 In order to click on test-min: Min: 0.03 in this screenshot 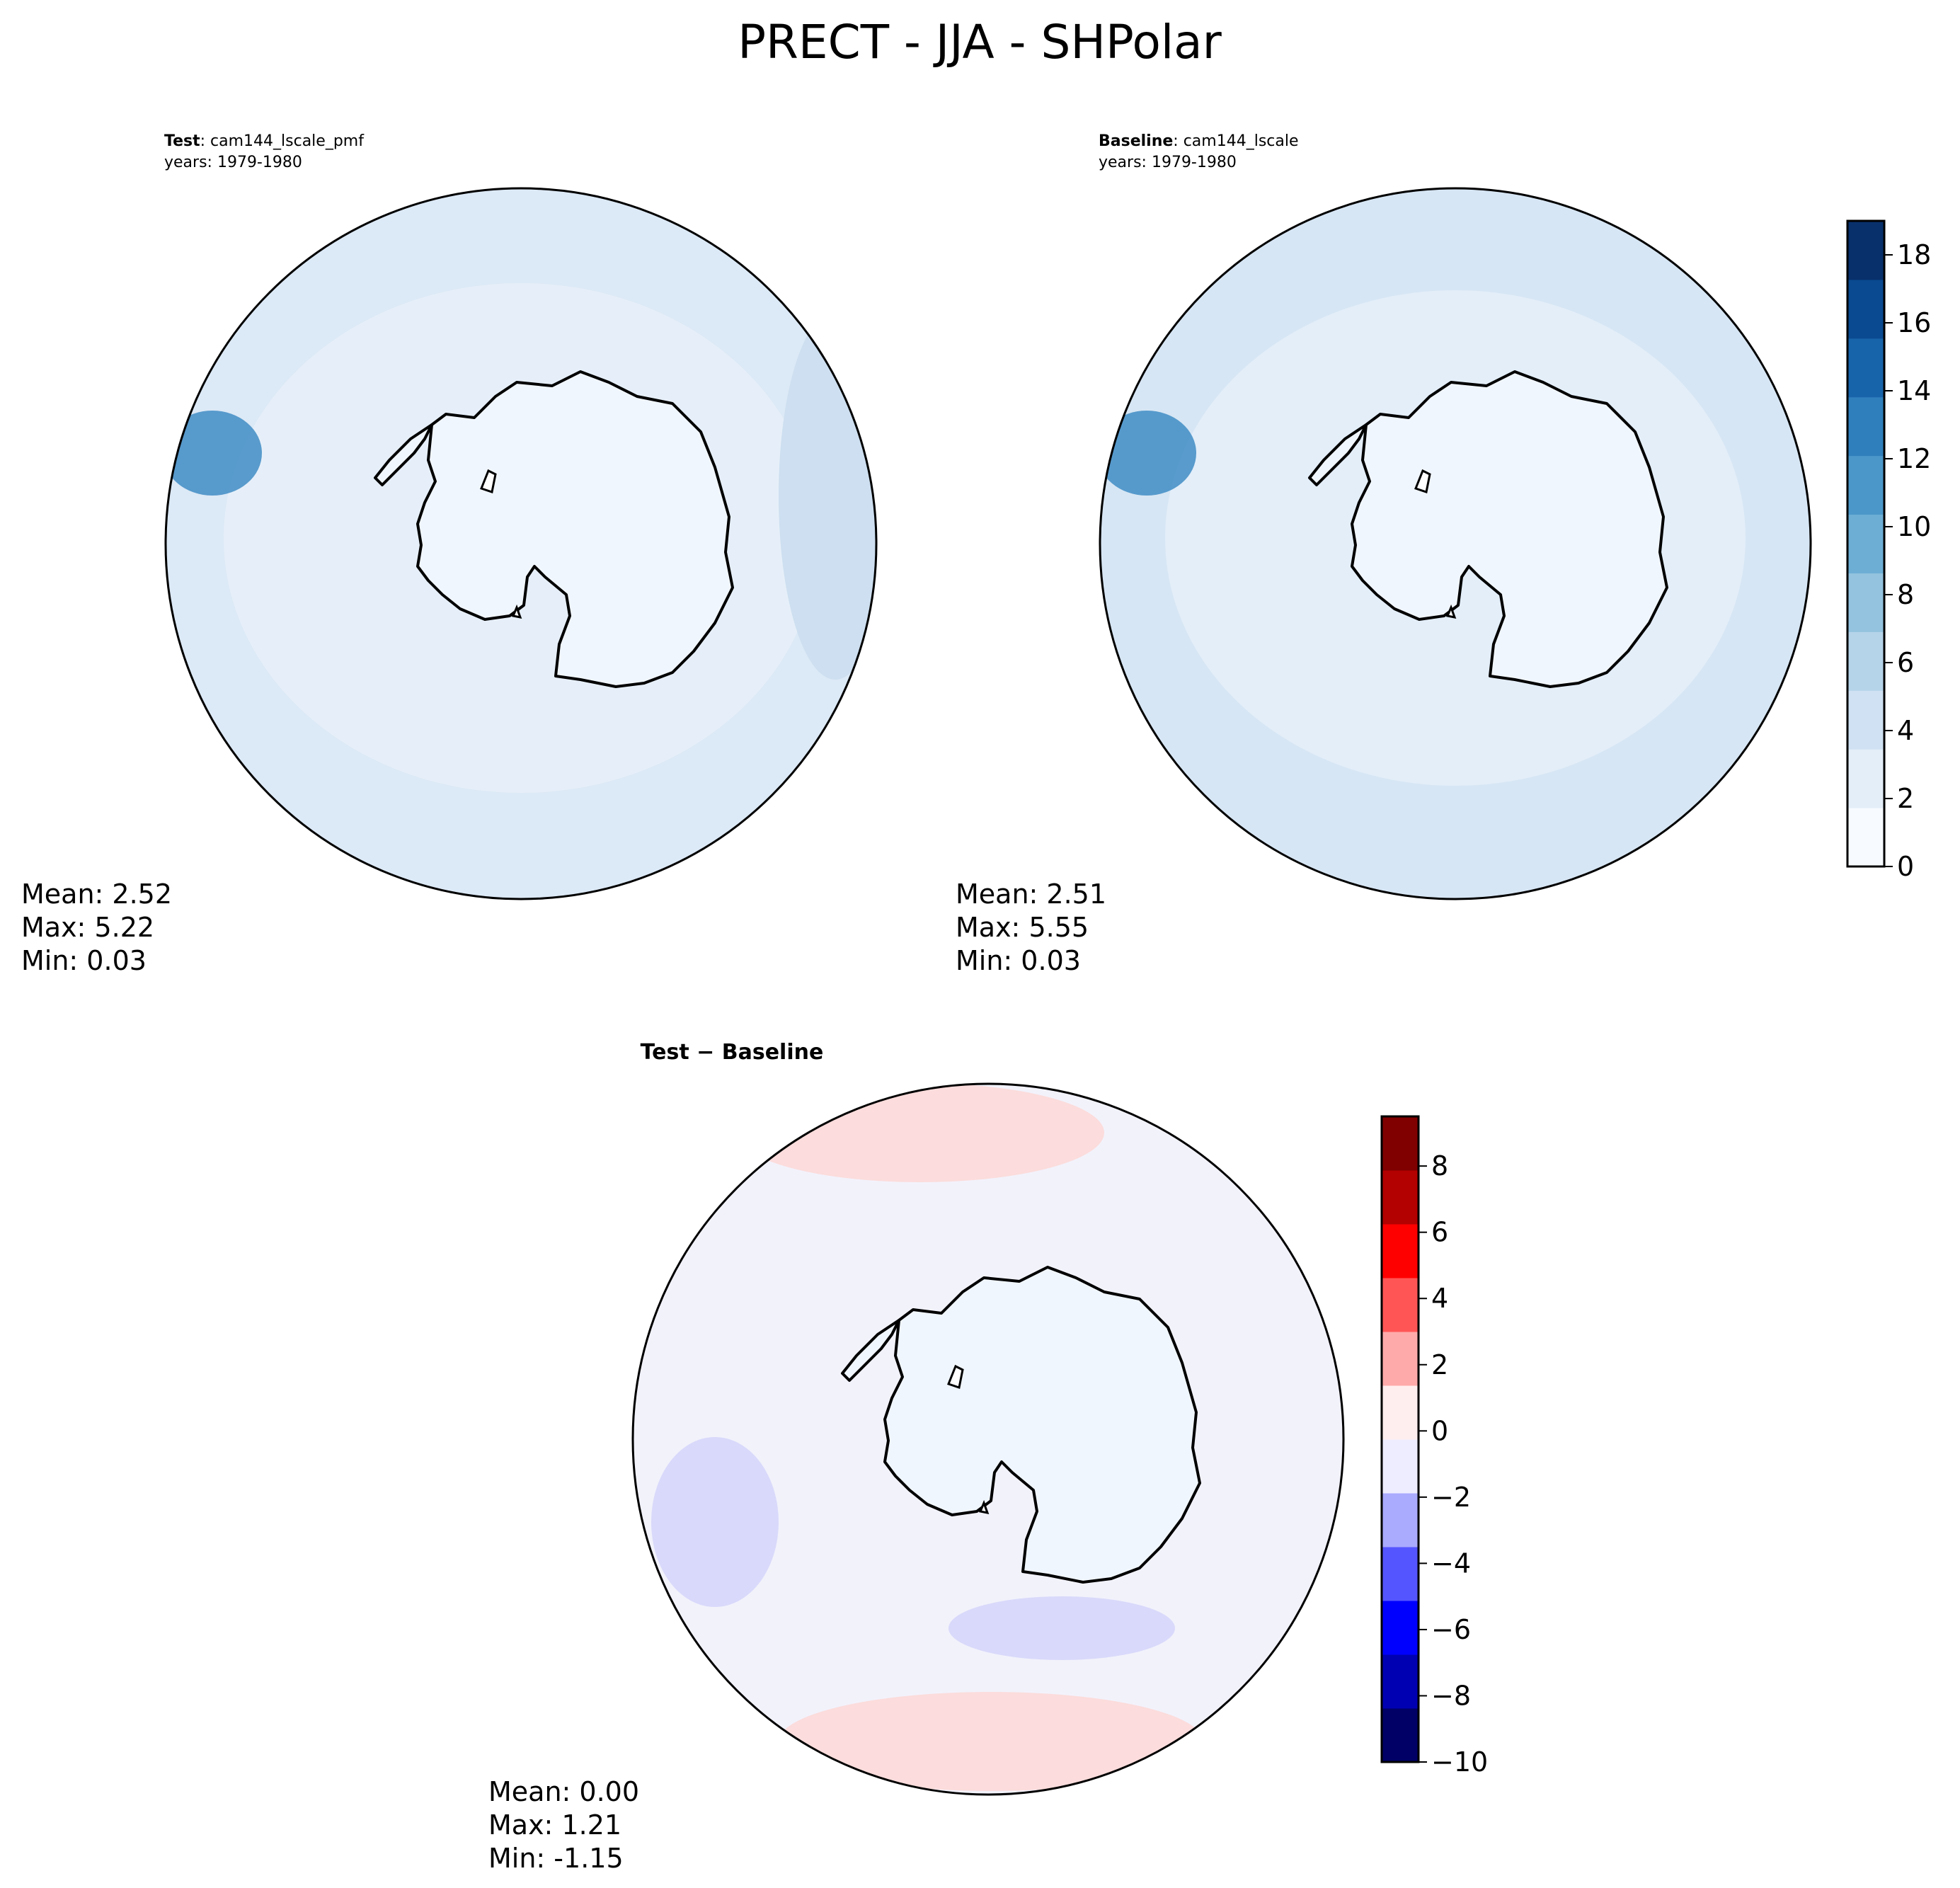, I will do `click(84, 960)`.